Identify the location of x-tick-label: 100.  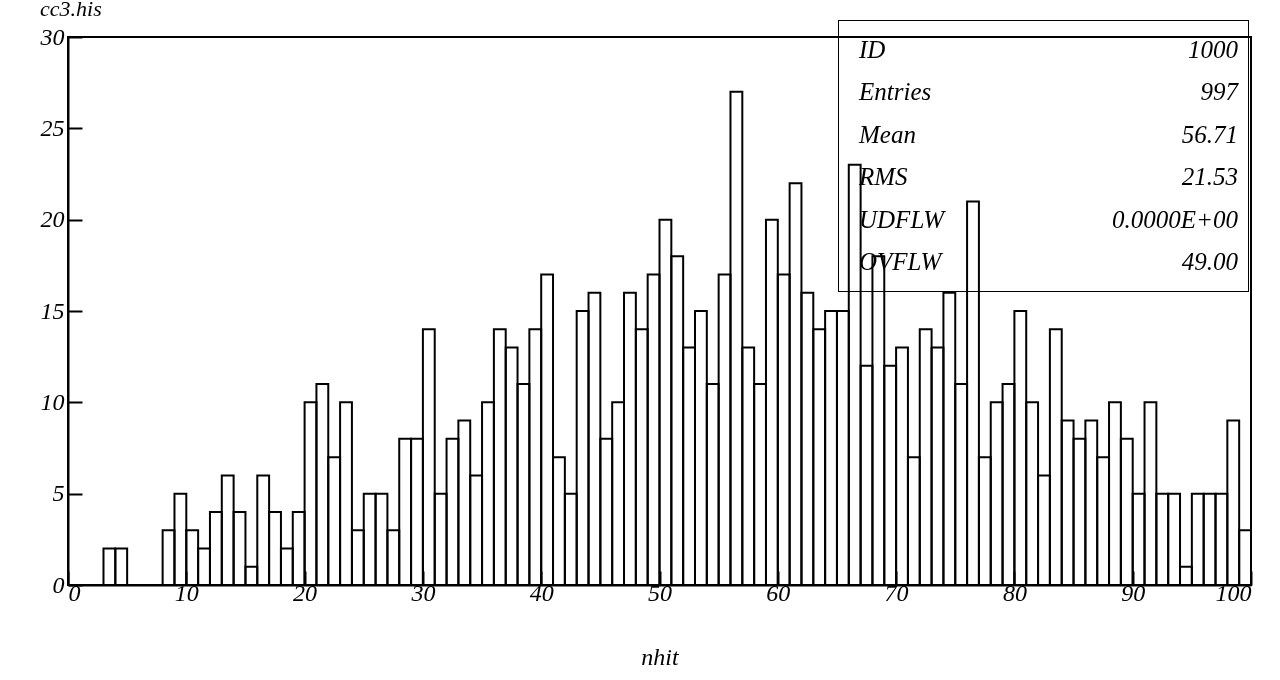
(1233, 592).